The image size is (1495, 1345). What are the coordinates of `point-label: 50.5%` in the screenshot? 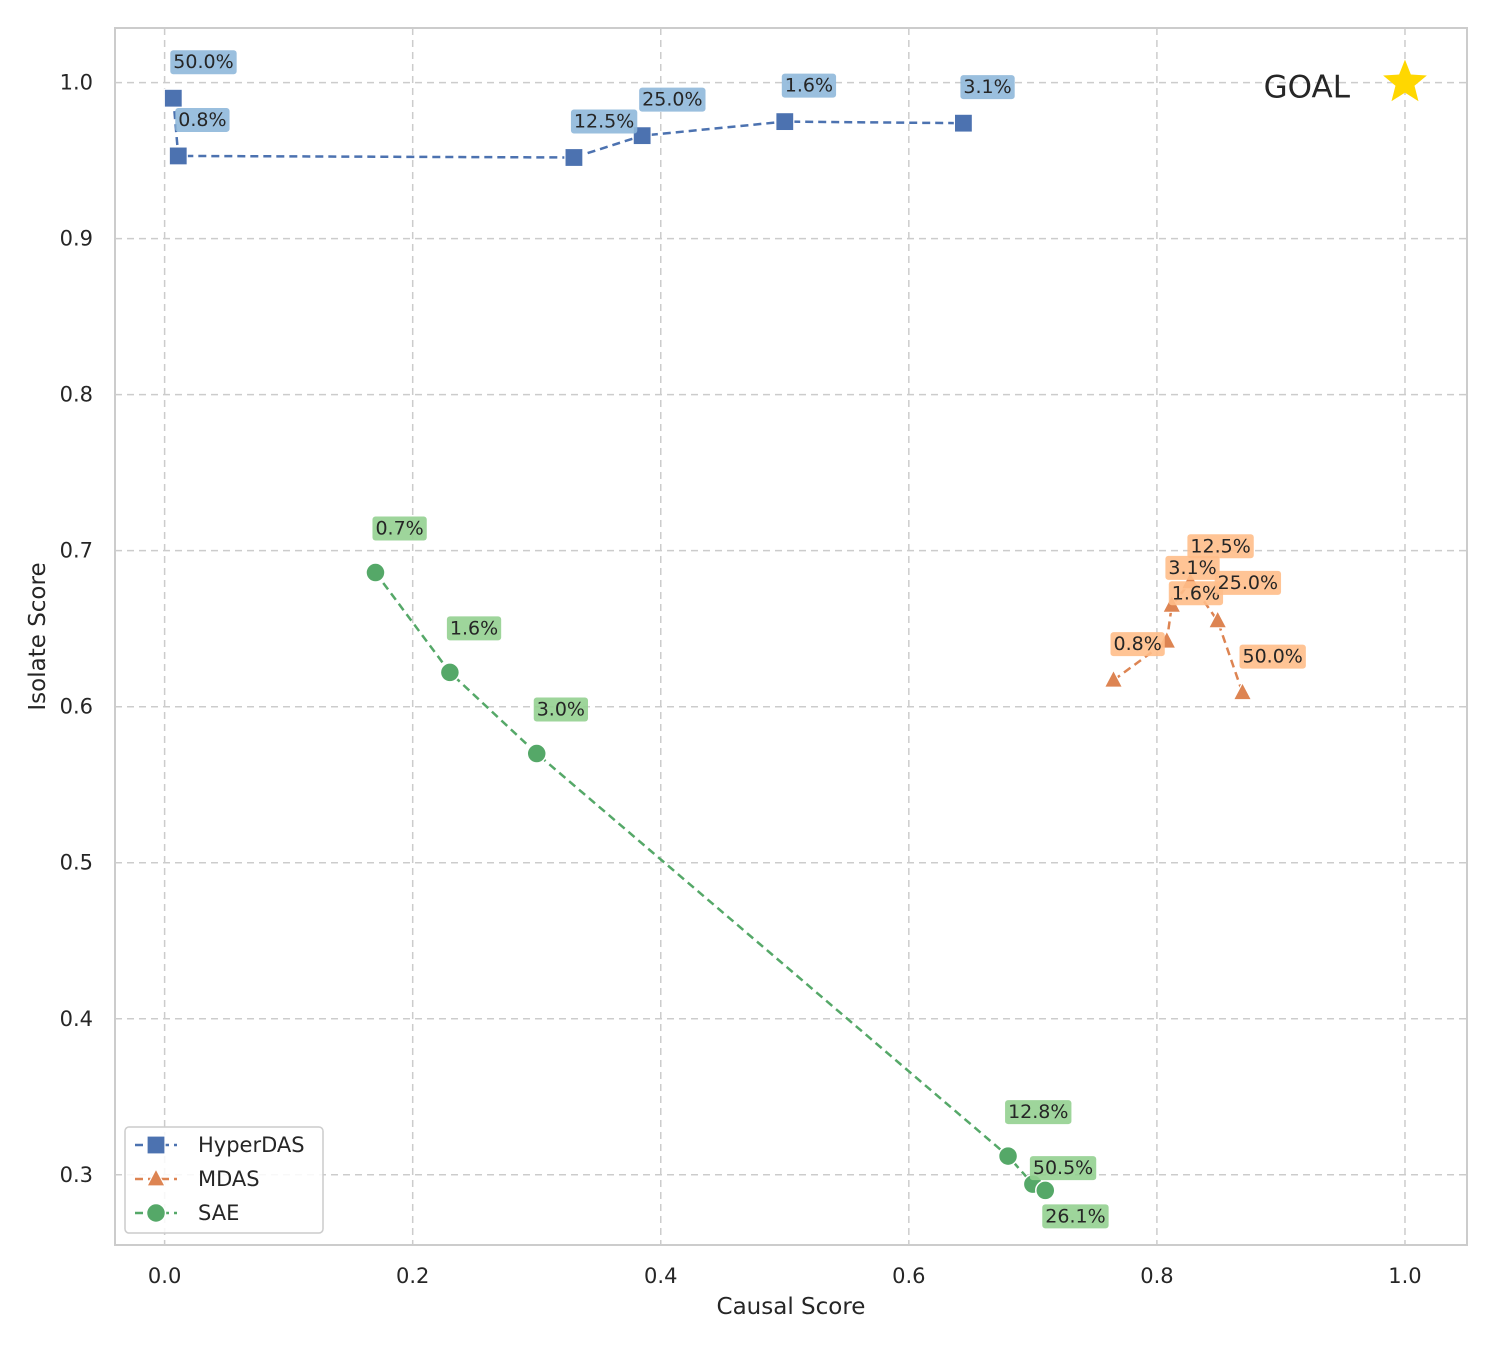 It's located at (1063, 1168).